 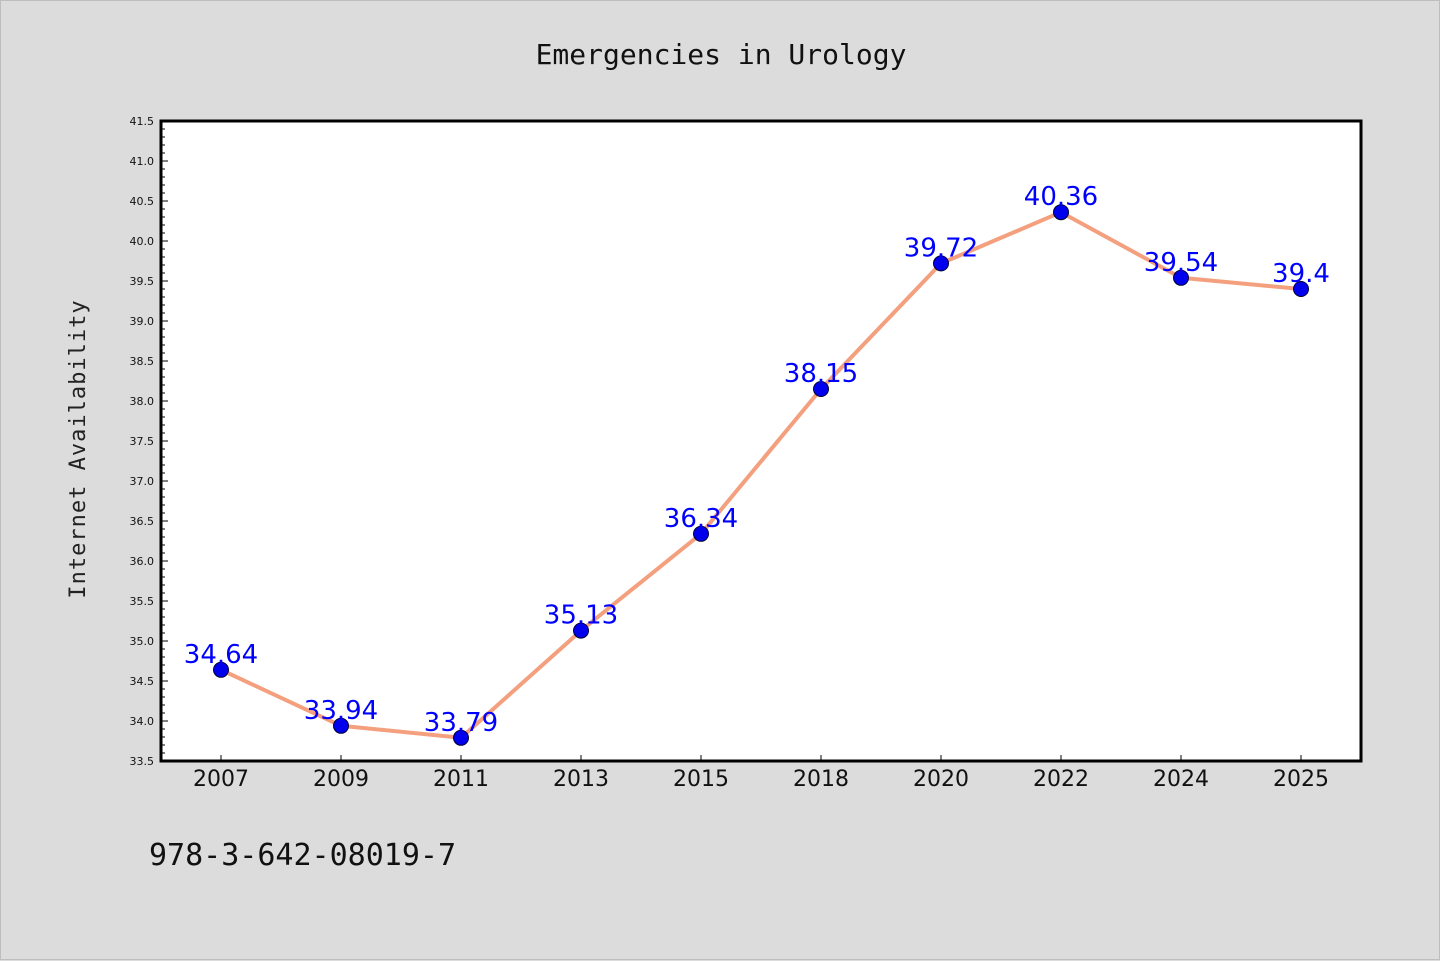 I want to click on y-tick-label: 37.0, so click(x=142, y=481).